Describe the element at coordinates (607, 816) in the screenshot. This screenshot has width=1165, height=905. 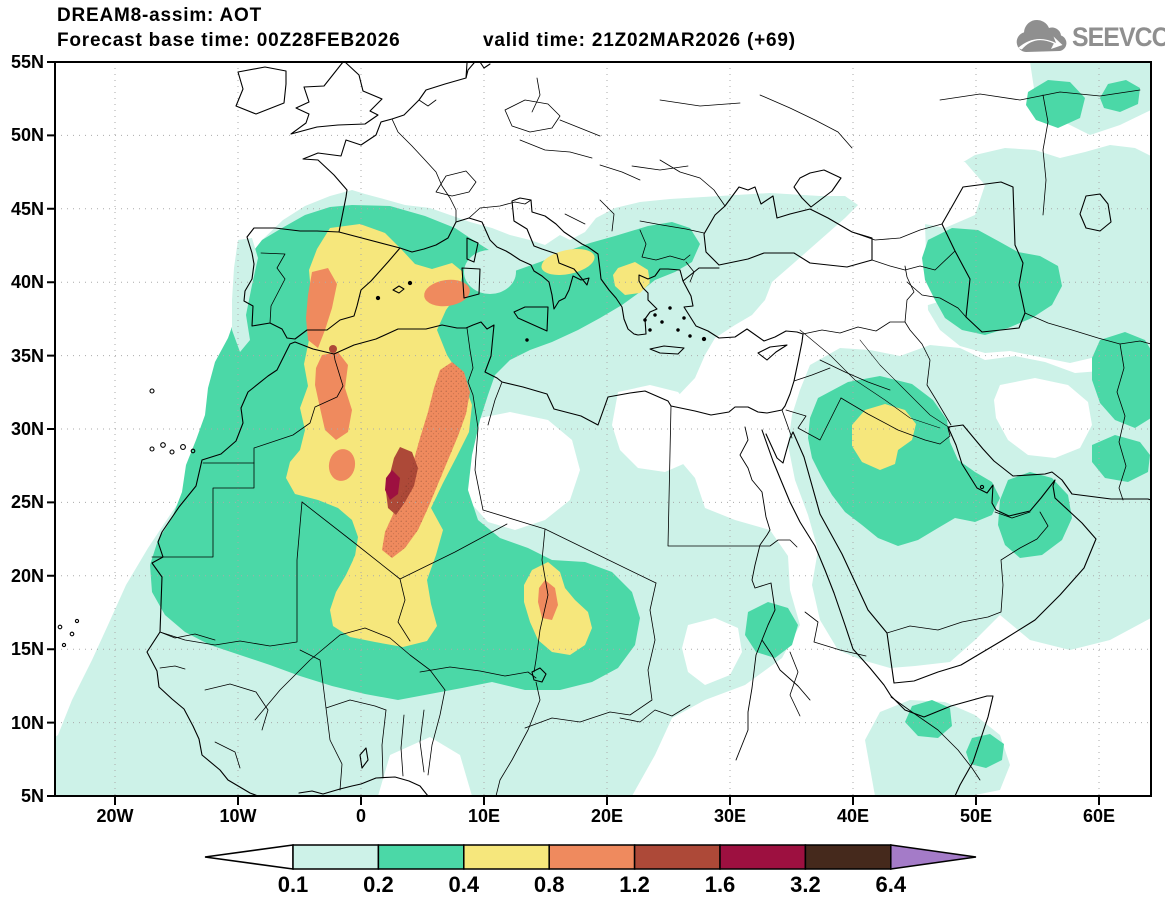
I see `lon-tick-label: 20E` at that location.